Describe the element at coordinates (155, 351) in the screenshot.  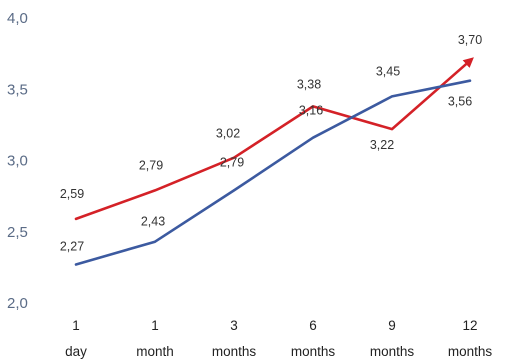
I see `x-tick-label: month` at that location.